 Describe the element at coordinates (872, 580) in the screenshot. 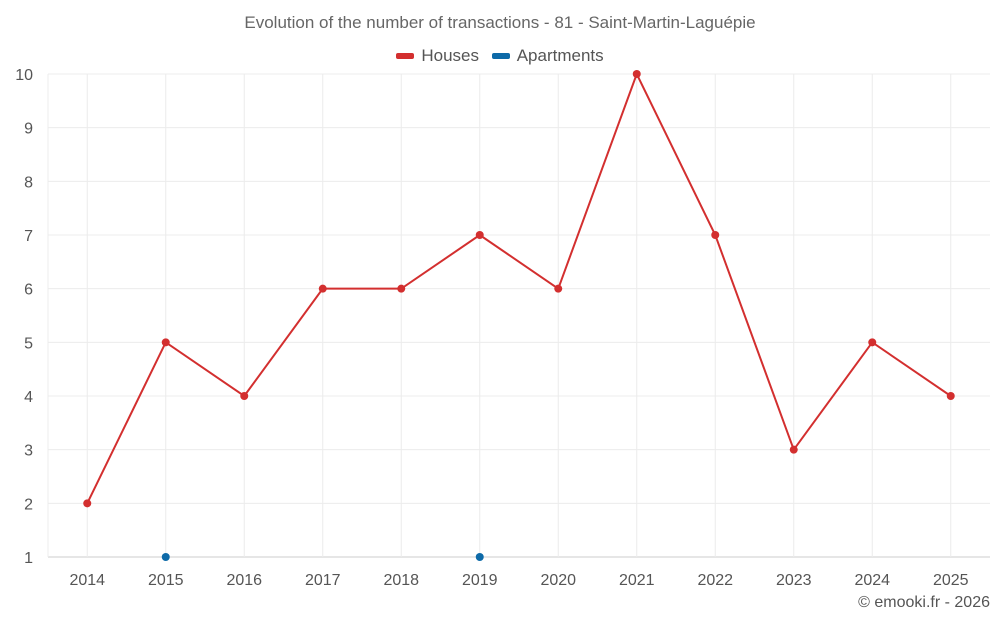

I see `x-tick-label: 2024` at that location.